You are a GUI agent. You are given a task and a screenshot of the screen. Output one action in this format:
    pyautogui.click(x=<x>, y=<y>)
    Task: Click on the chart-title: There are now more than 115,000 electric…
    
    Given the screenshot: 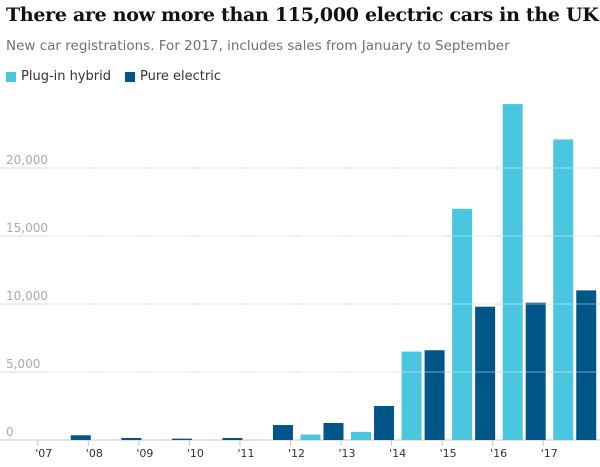 What is the action you would take?
    pyautogui.click(x=302, y=15)
    